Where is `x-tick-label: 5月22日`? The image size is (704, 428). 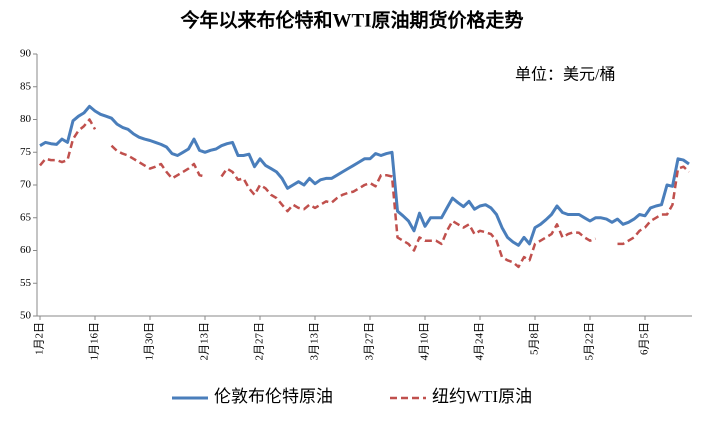 x-tick-label: 5月22日 is located at coordinates (590, 341).